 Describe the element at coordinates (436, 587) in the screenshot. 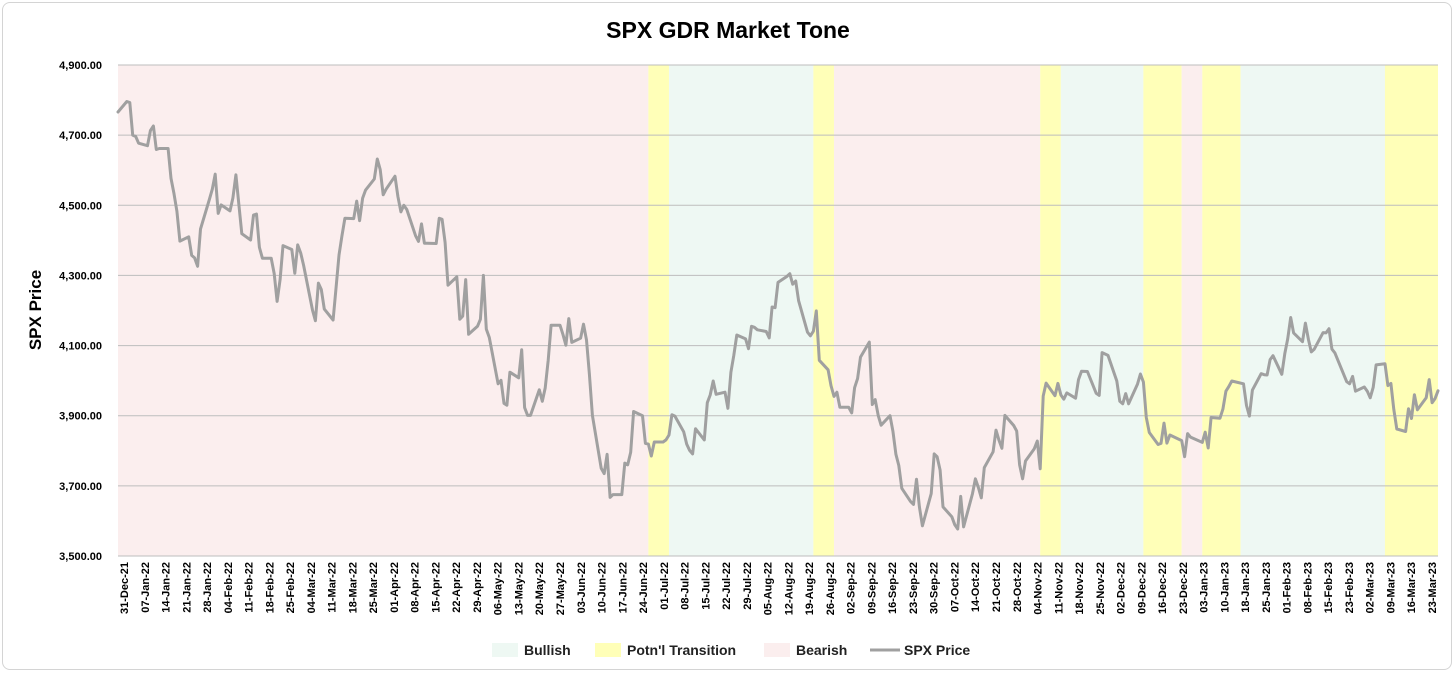

I see `x-tick-label: 15-Apr-22` at that location.